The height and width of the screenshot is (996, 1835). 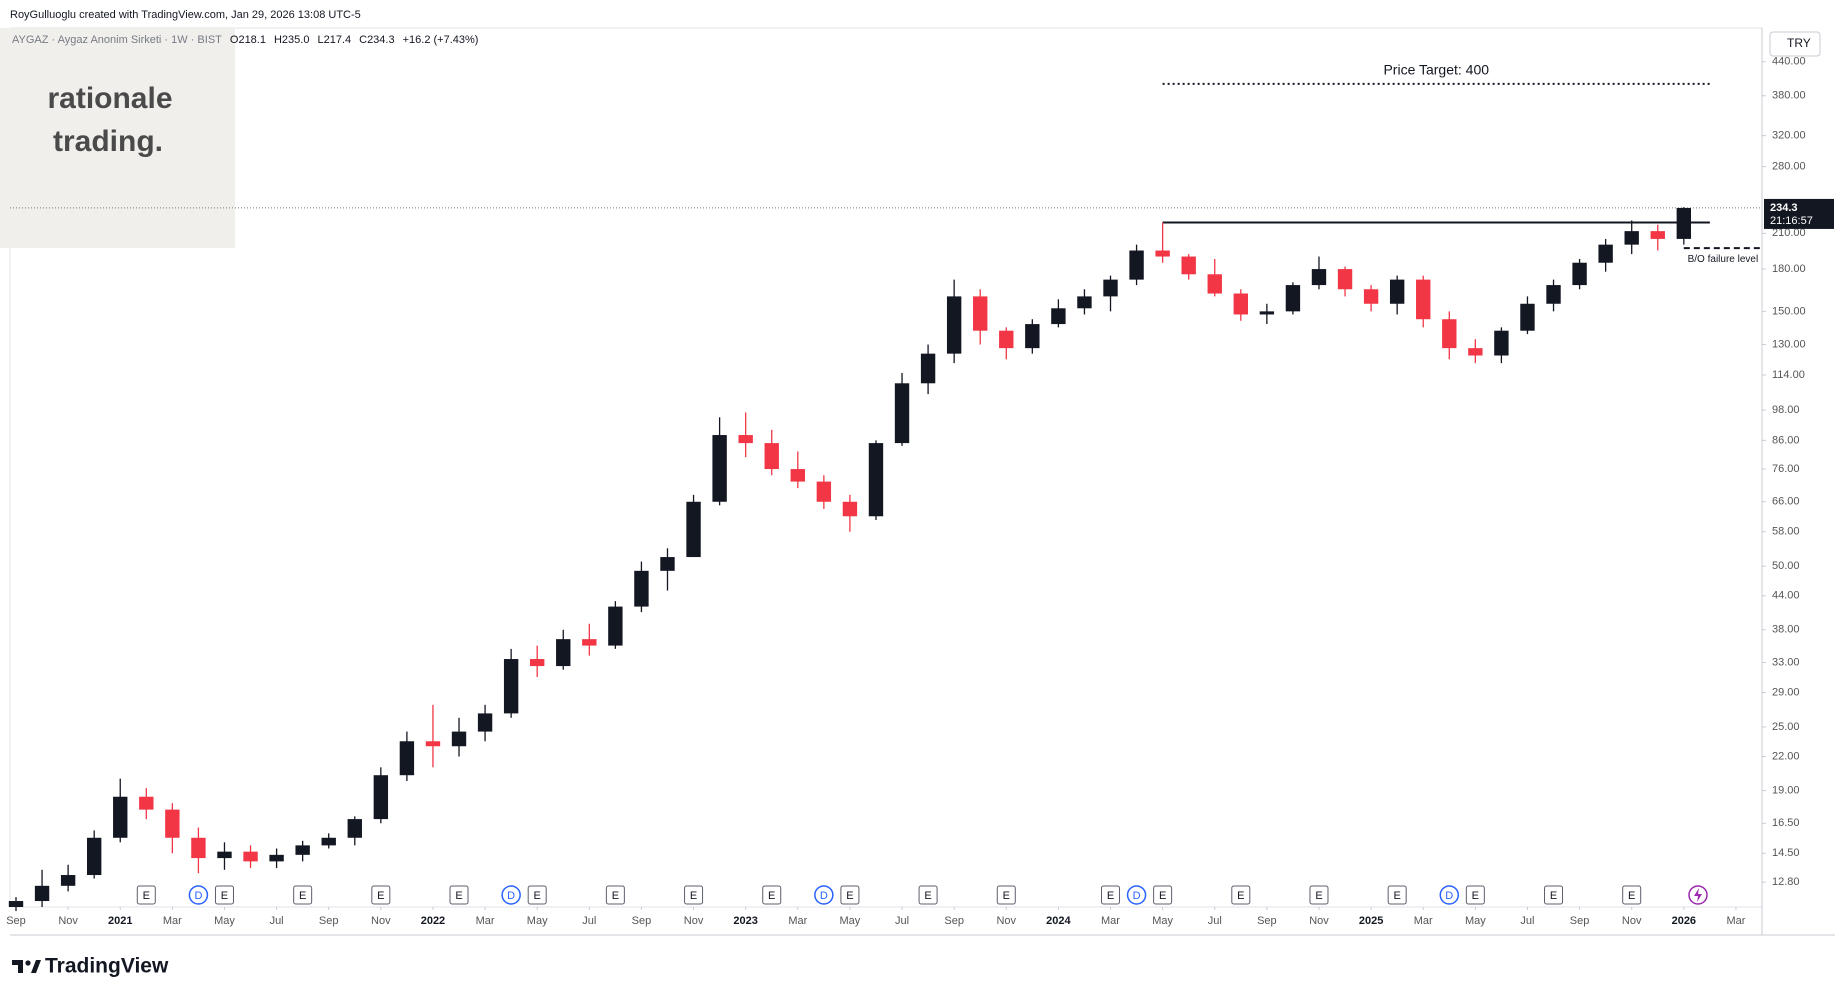 I want to click on currency: TRY, so click(x=1799, y=43).